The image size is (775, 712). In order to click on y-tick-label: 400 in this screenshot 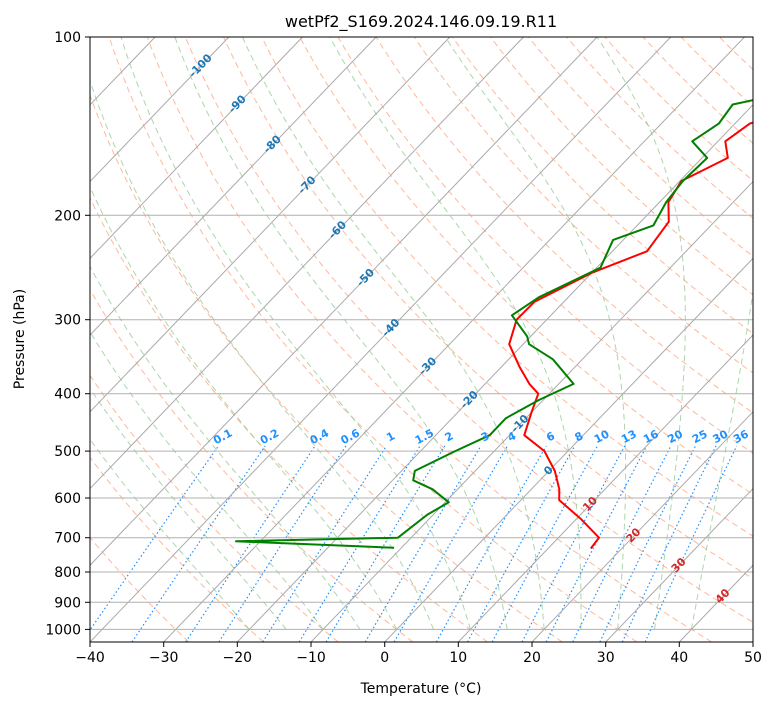, I will do `click(67, 395)`.